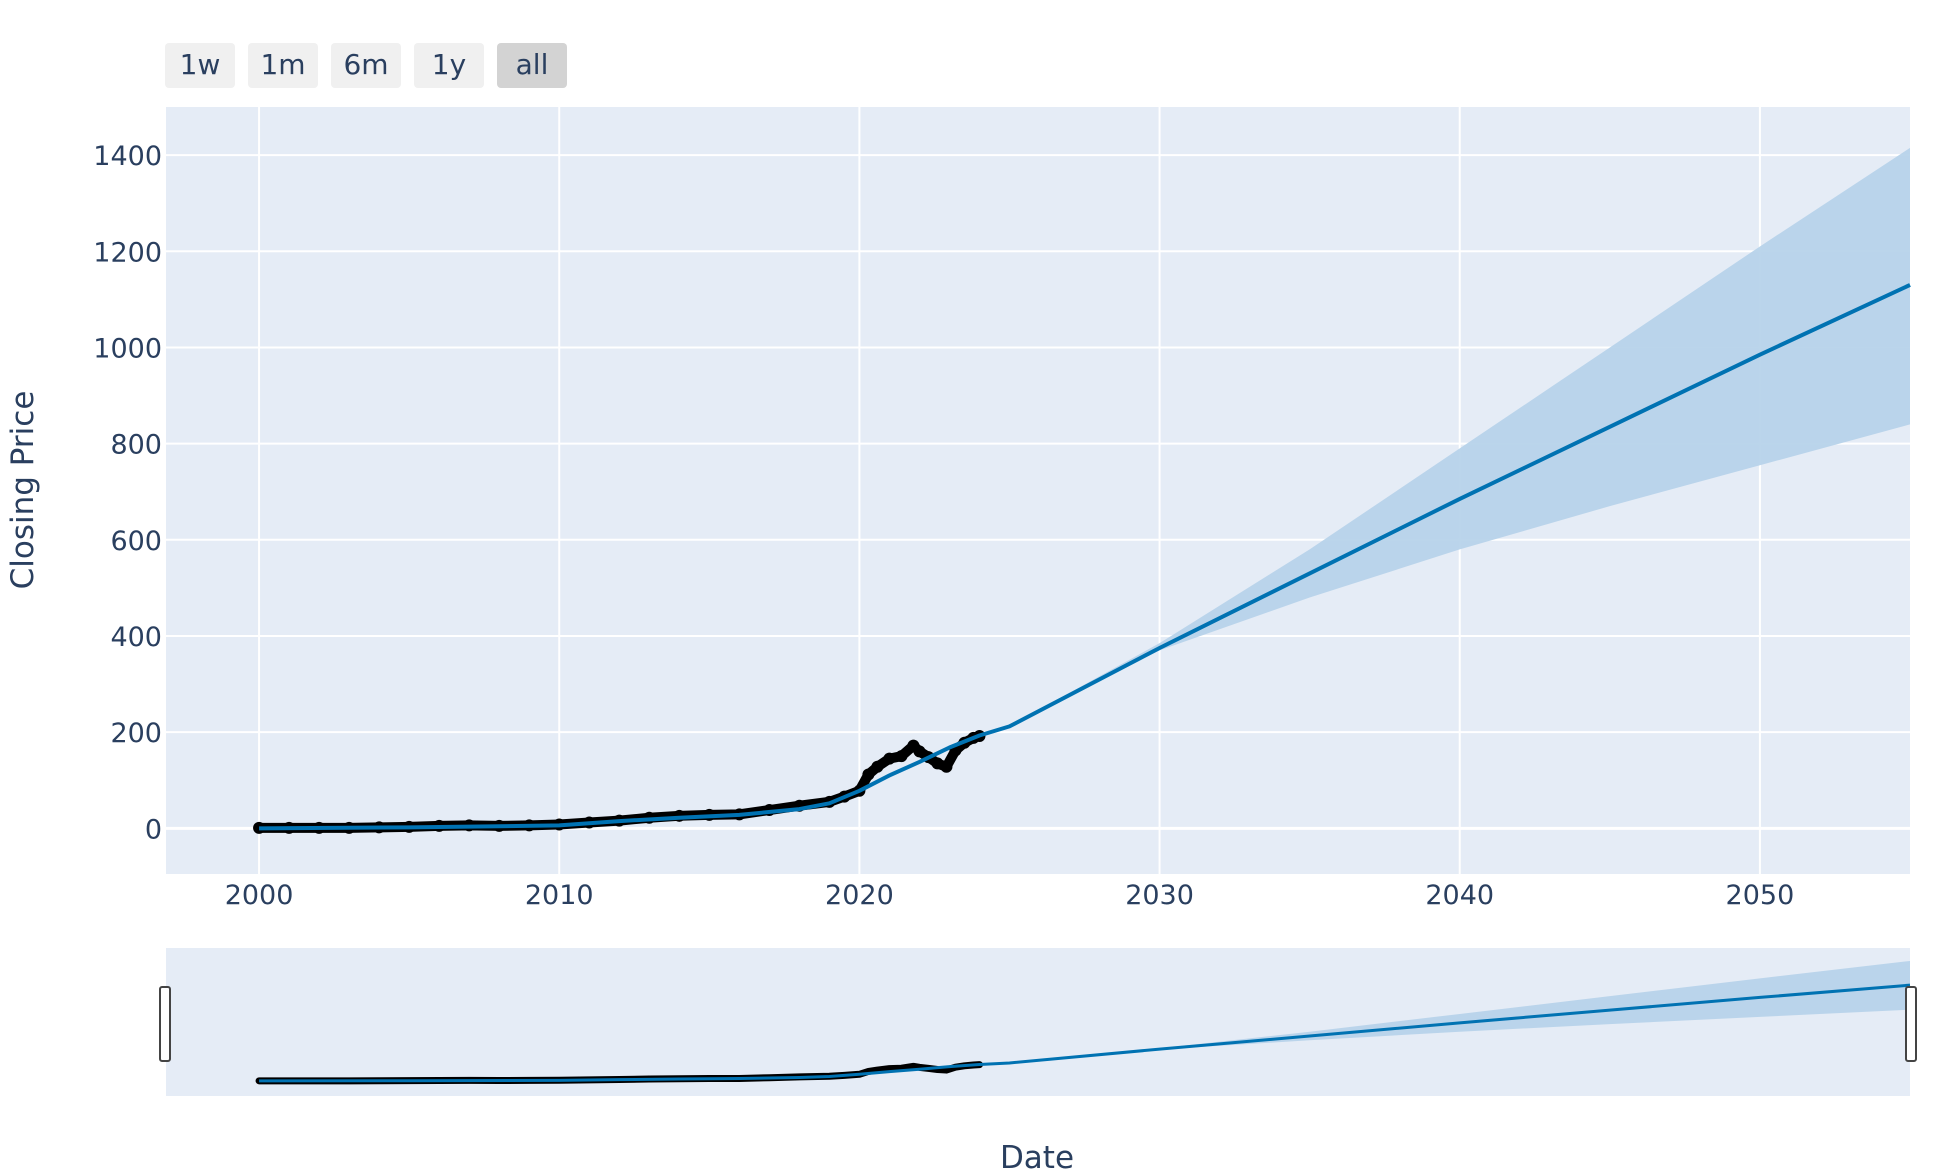 The width and height of the screenshot is (1934, 1174). What do you see at coordinates (1444, 1012) in the screenshot?
I see `slider-uncertainty-band` at bounding box center [1444, 1012].